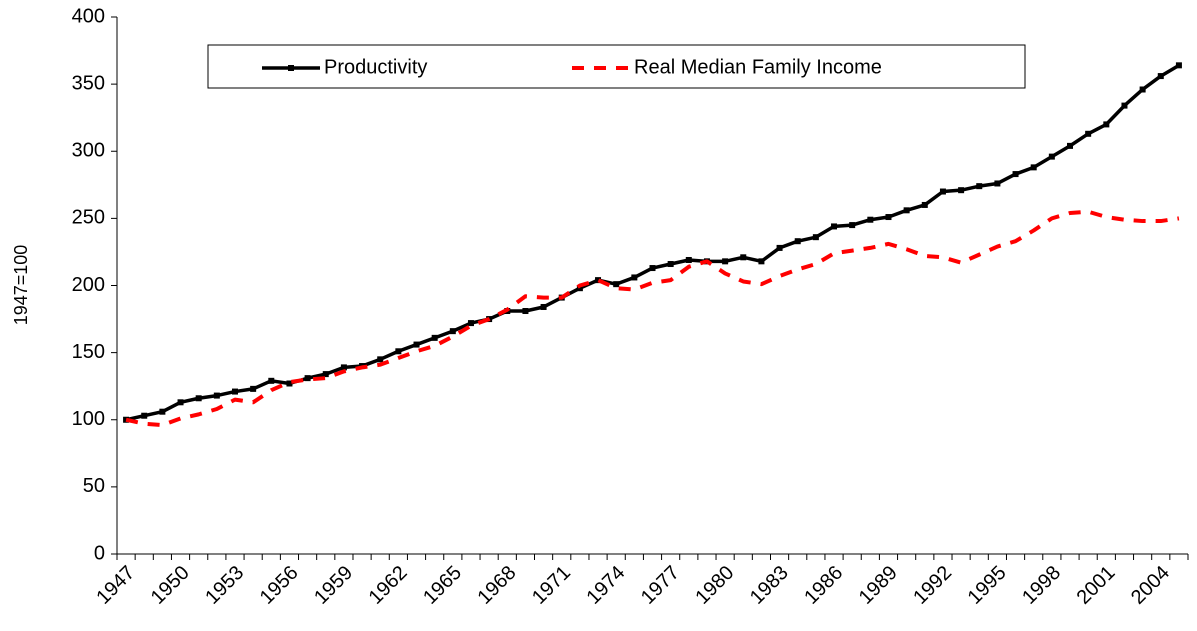 Image resolution: width=1197 pixels, height=631 pixels. Describe the element at coordinates (88, 16) in the screenshot. I see `y-tick-label: 400` at that location.